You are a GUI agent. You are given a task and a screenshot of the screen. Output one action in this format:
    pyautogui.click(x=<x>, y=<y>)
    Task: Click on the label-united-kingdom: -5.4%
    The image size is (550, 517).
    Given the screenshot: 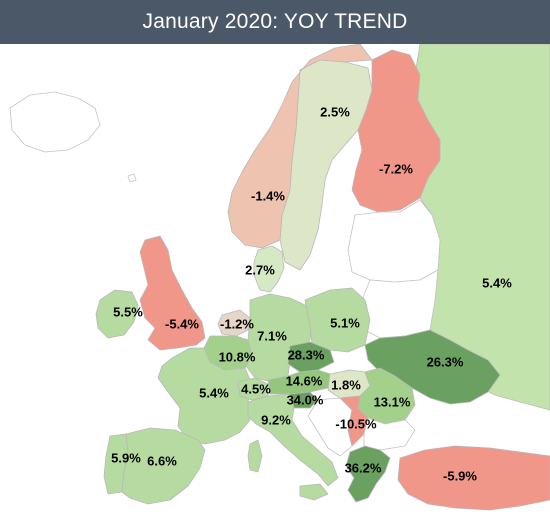 What is the action you would take?
    pyautogui.click(x=182, y=323)
    